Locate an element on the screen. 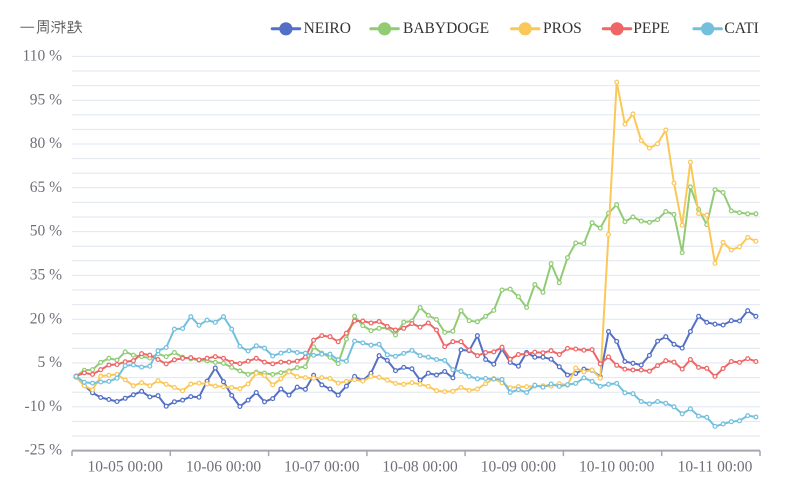 The width and height of the screenshot is (800, 500). svg-text: 35 % is located at coordinates (46, 274).